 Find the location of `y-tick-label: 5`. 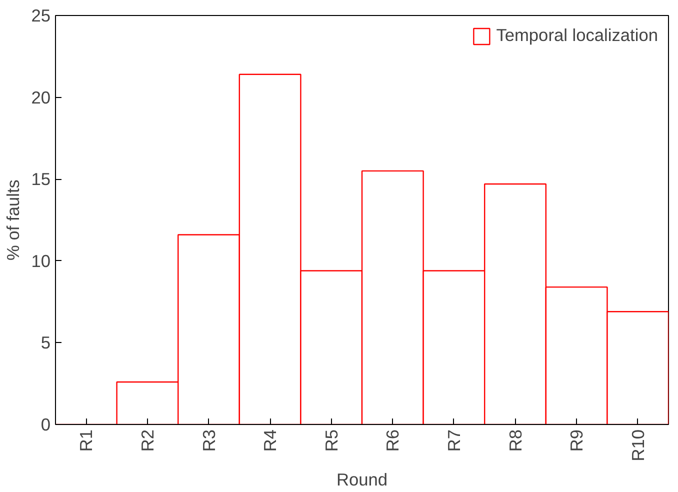

y-tick-label: 5 is located at coordinates (45, 342).